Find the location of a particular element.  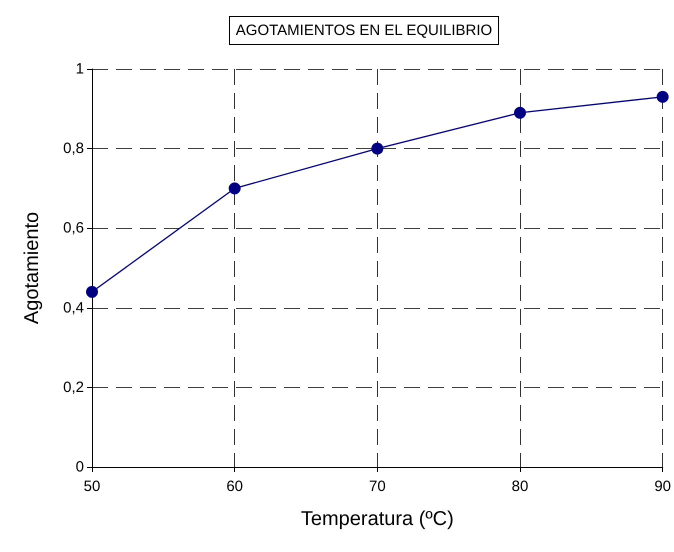

x-tick-label: 50 is located at coordinates (92, 486).